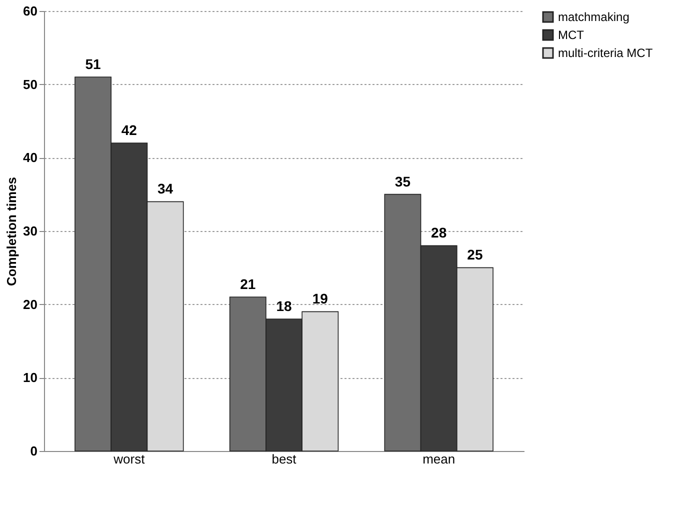 This screenshot has height=519, width=689. I want to click on y-tick-label: 0, so click(34, 451).